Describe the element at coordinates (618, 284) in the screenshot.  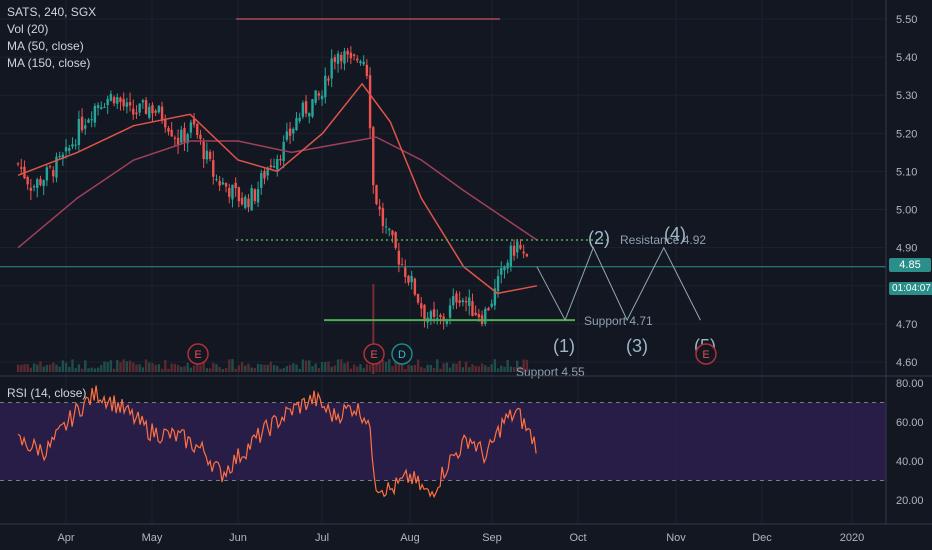
I see `wave-projection` at that location.